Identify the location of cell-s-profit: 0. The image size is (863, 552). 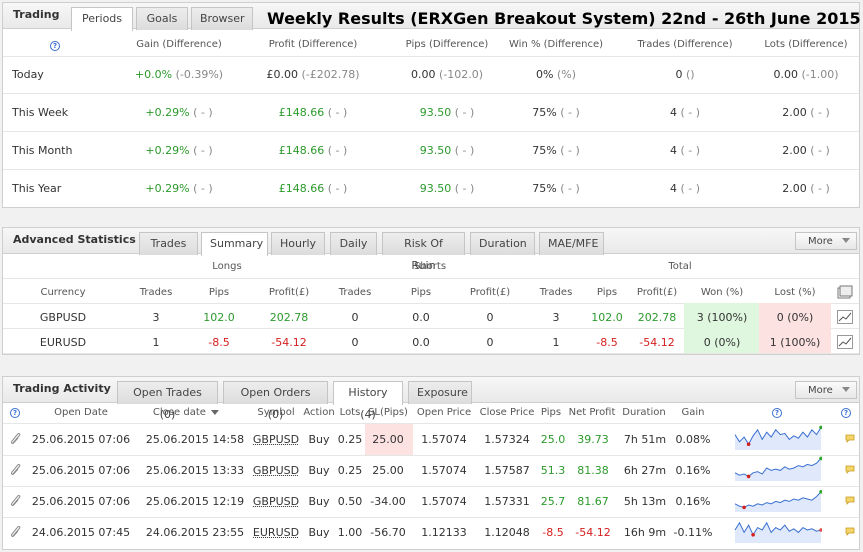
(490, 342).